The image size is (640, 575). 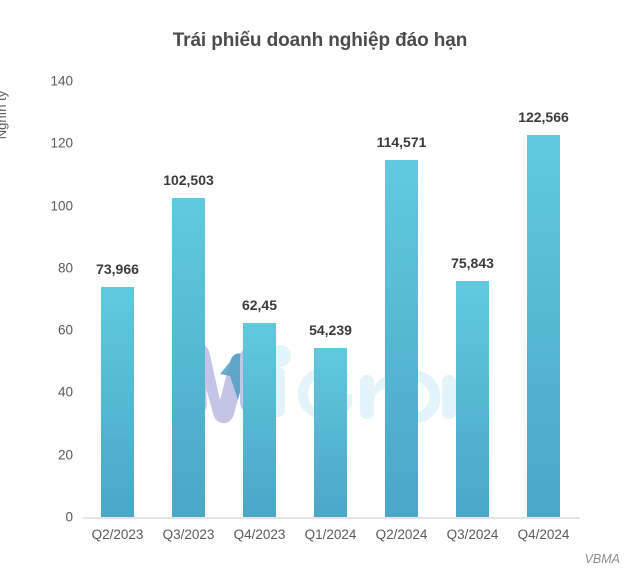 I want to click on x-tick-label: Q3/2024, so click(x=472, y=534).